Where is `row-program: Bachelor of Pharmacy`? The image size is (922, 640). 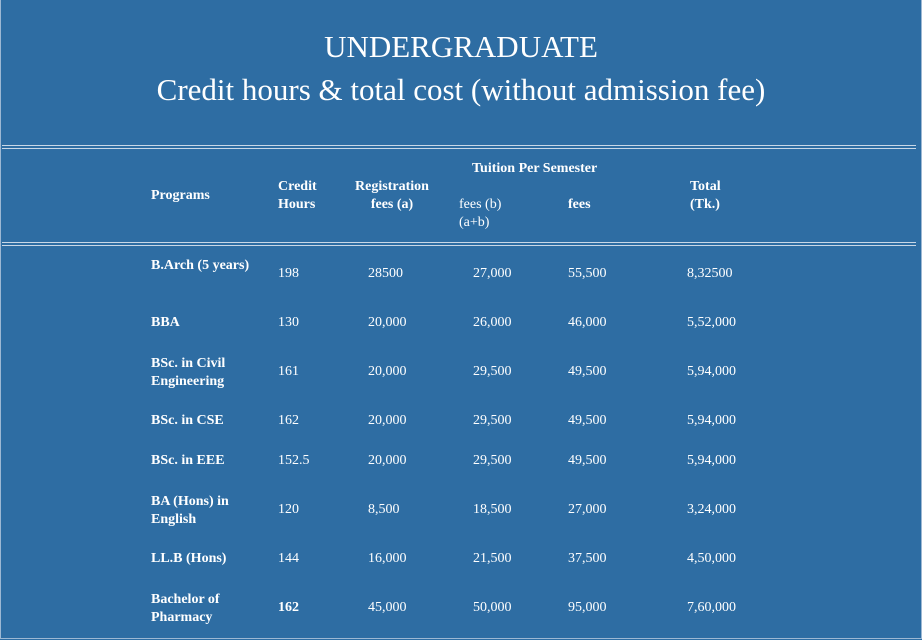 row-program: Bachelor of Pharmacy is located at coordinates (185, 608).